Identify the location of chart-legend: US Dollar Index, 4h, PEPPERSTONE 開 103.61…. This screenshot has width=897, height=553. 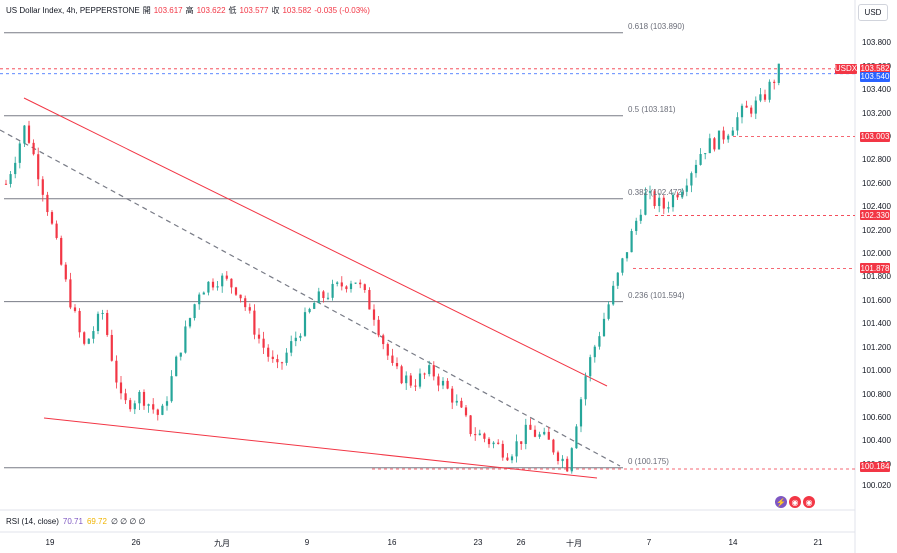
(188, 10).